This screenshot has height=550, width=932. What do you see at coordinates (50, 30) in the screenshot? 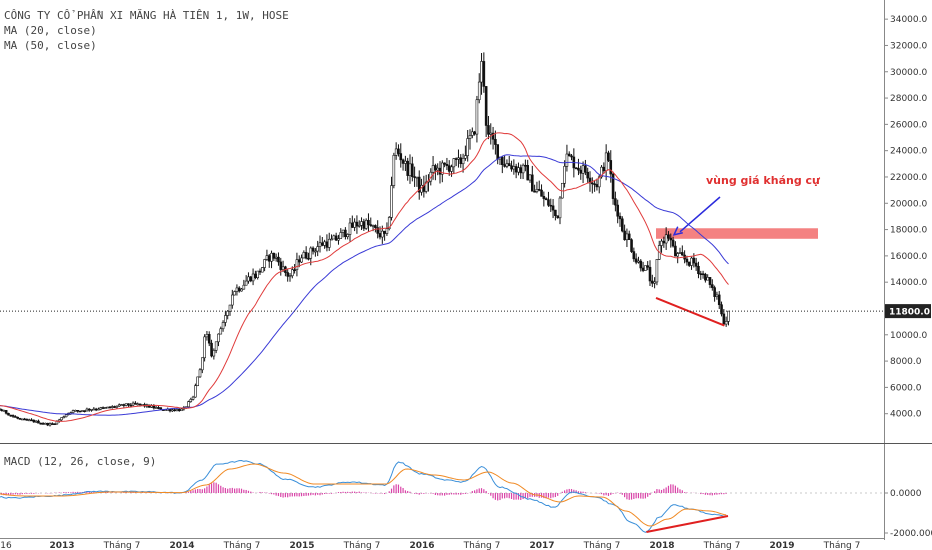
I see `ma20-legend: MA (20, close)` at bounding box center [50, 30].